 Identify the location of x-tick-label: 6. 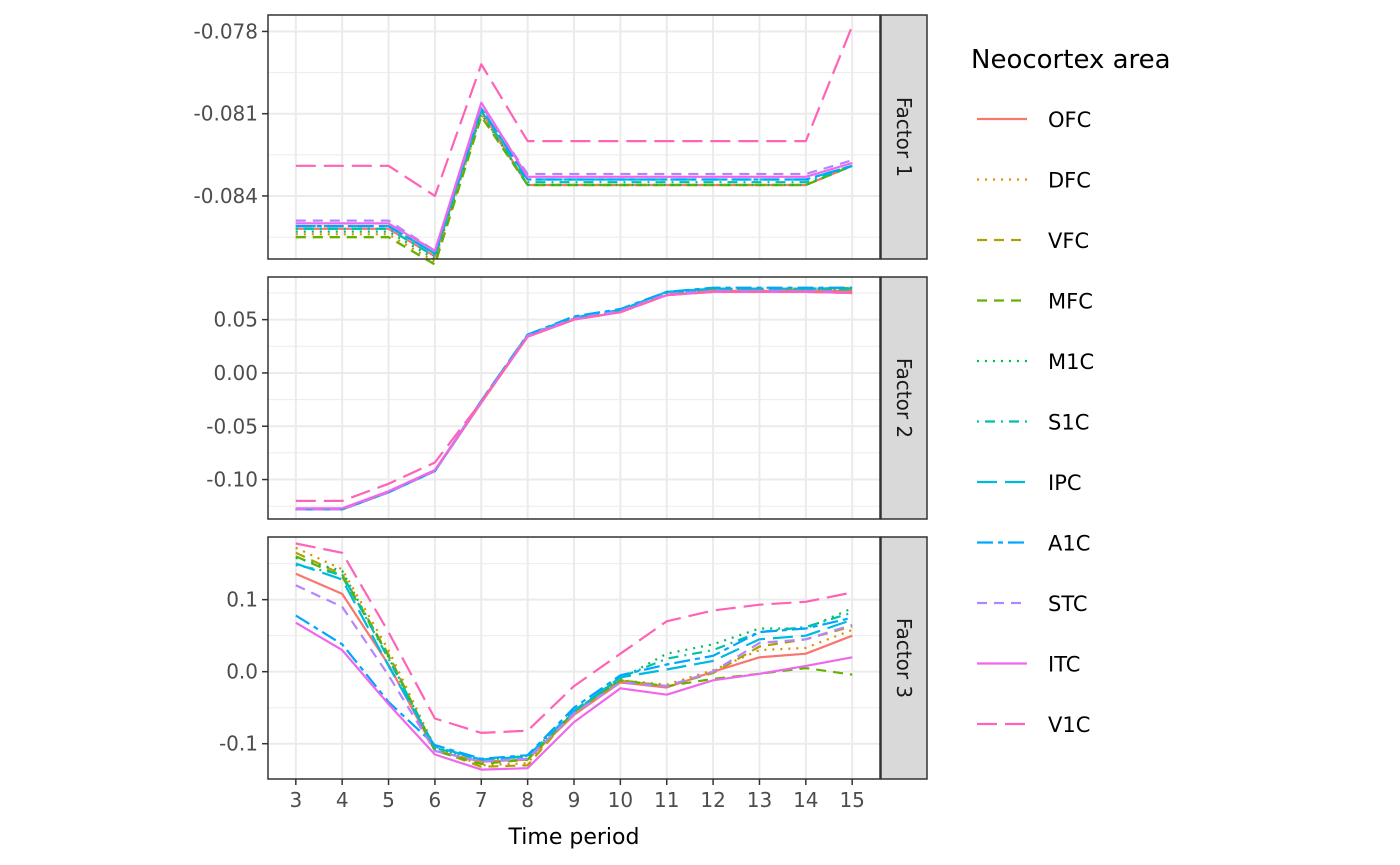
(435, 800).